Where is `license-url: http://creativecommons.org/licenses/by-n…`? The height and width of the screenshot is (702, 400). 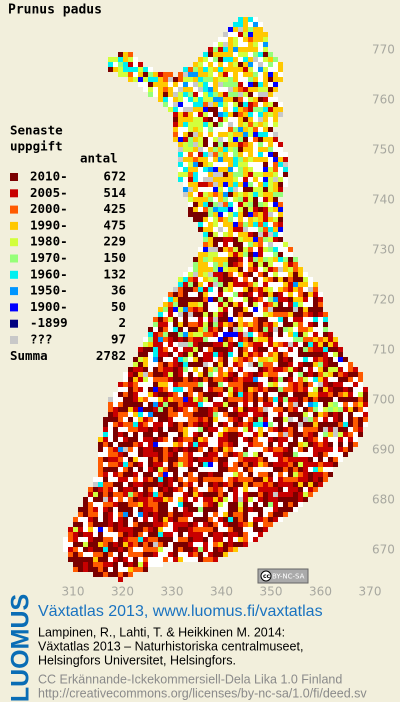 license-url: http://creativecommons.org/licenses/by-n… is located at coordinates (202, 693).